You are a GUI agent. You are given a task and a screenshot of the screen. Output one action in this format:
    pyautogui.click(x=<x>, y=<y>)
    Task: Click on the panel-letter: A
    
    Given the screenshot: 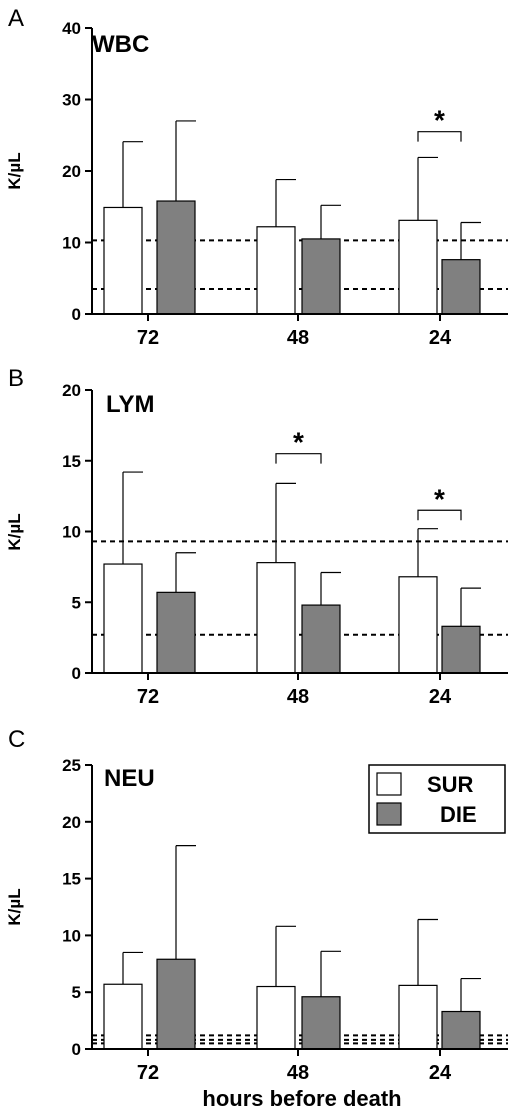 What is the action you would take?
    pyautogui.click(x=16, y=18)
    